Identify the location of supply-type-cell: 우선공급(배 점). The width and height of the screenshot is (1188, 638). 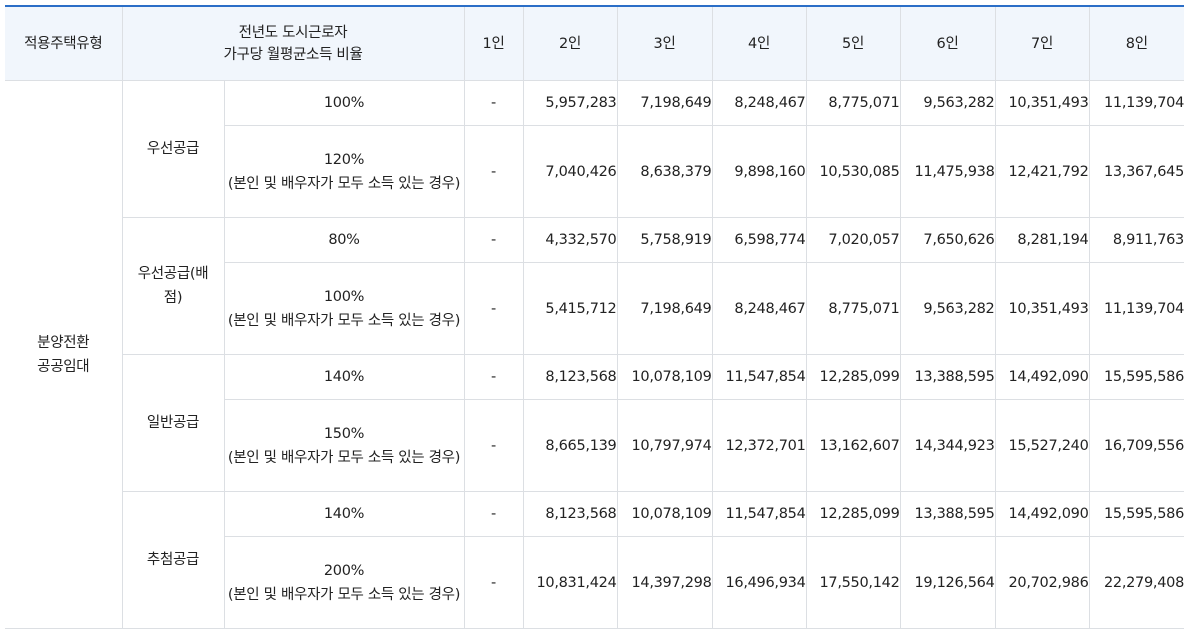
(173, 286).